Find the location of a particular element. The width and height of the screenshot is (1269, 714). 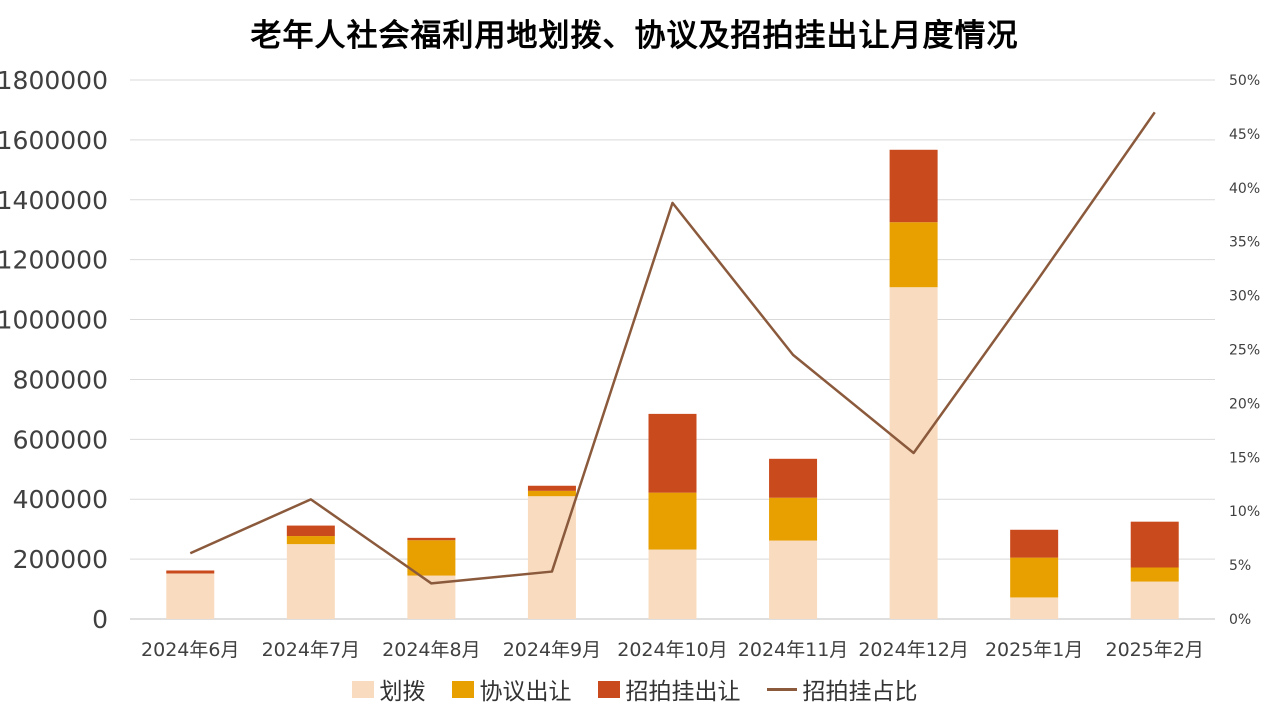

x-tick-label: 2024年9月 is located at coordinates (552, 650).